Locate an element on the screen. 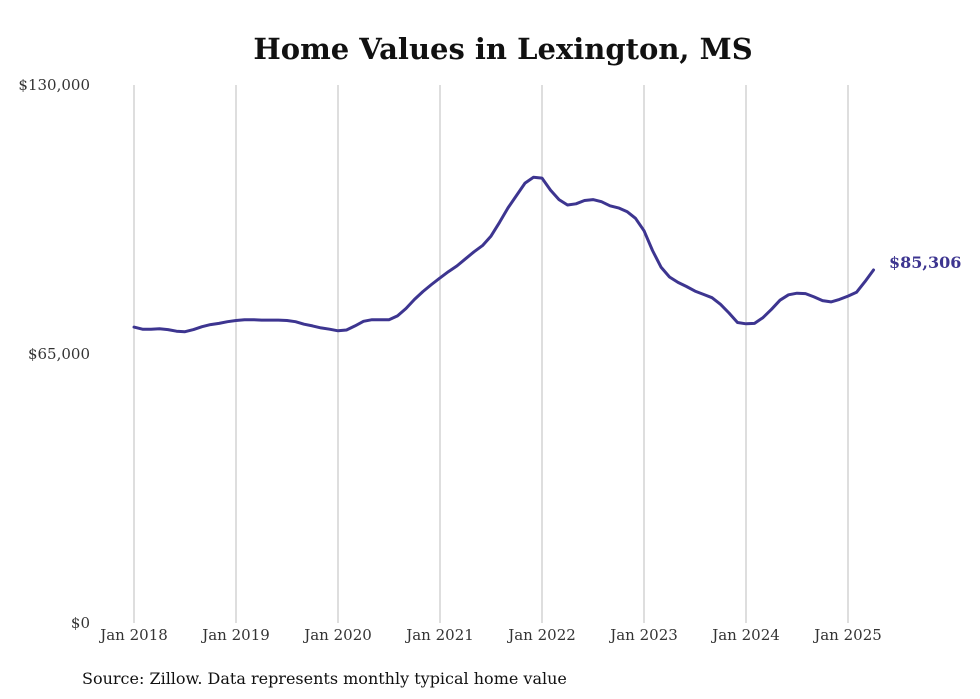  x-tick-label: Jan 2023 is located at coordinates (643, 635).